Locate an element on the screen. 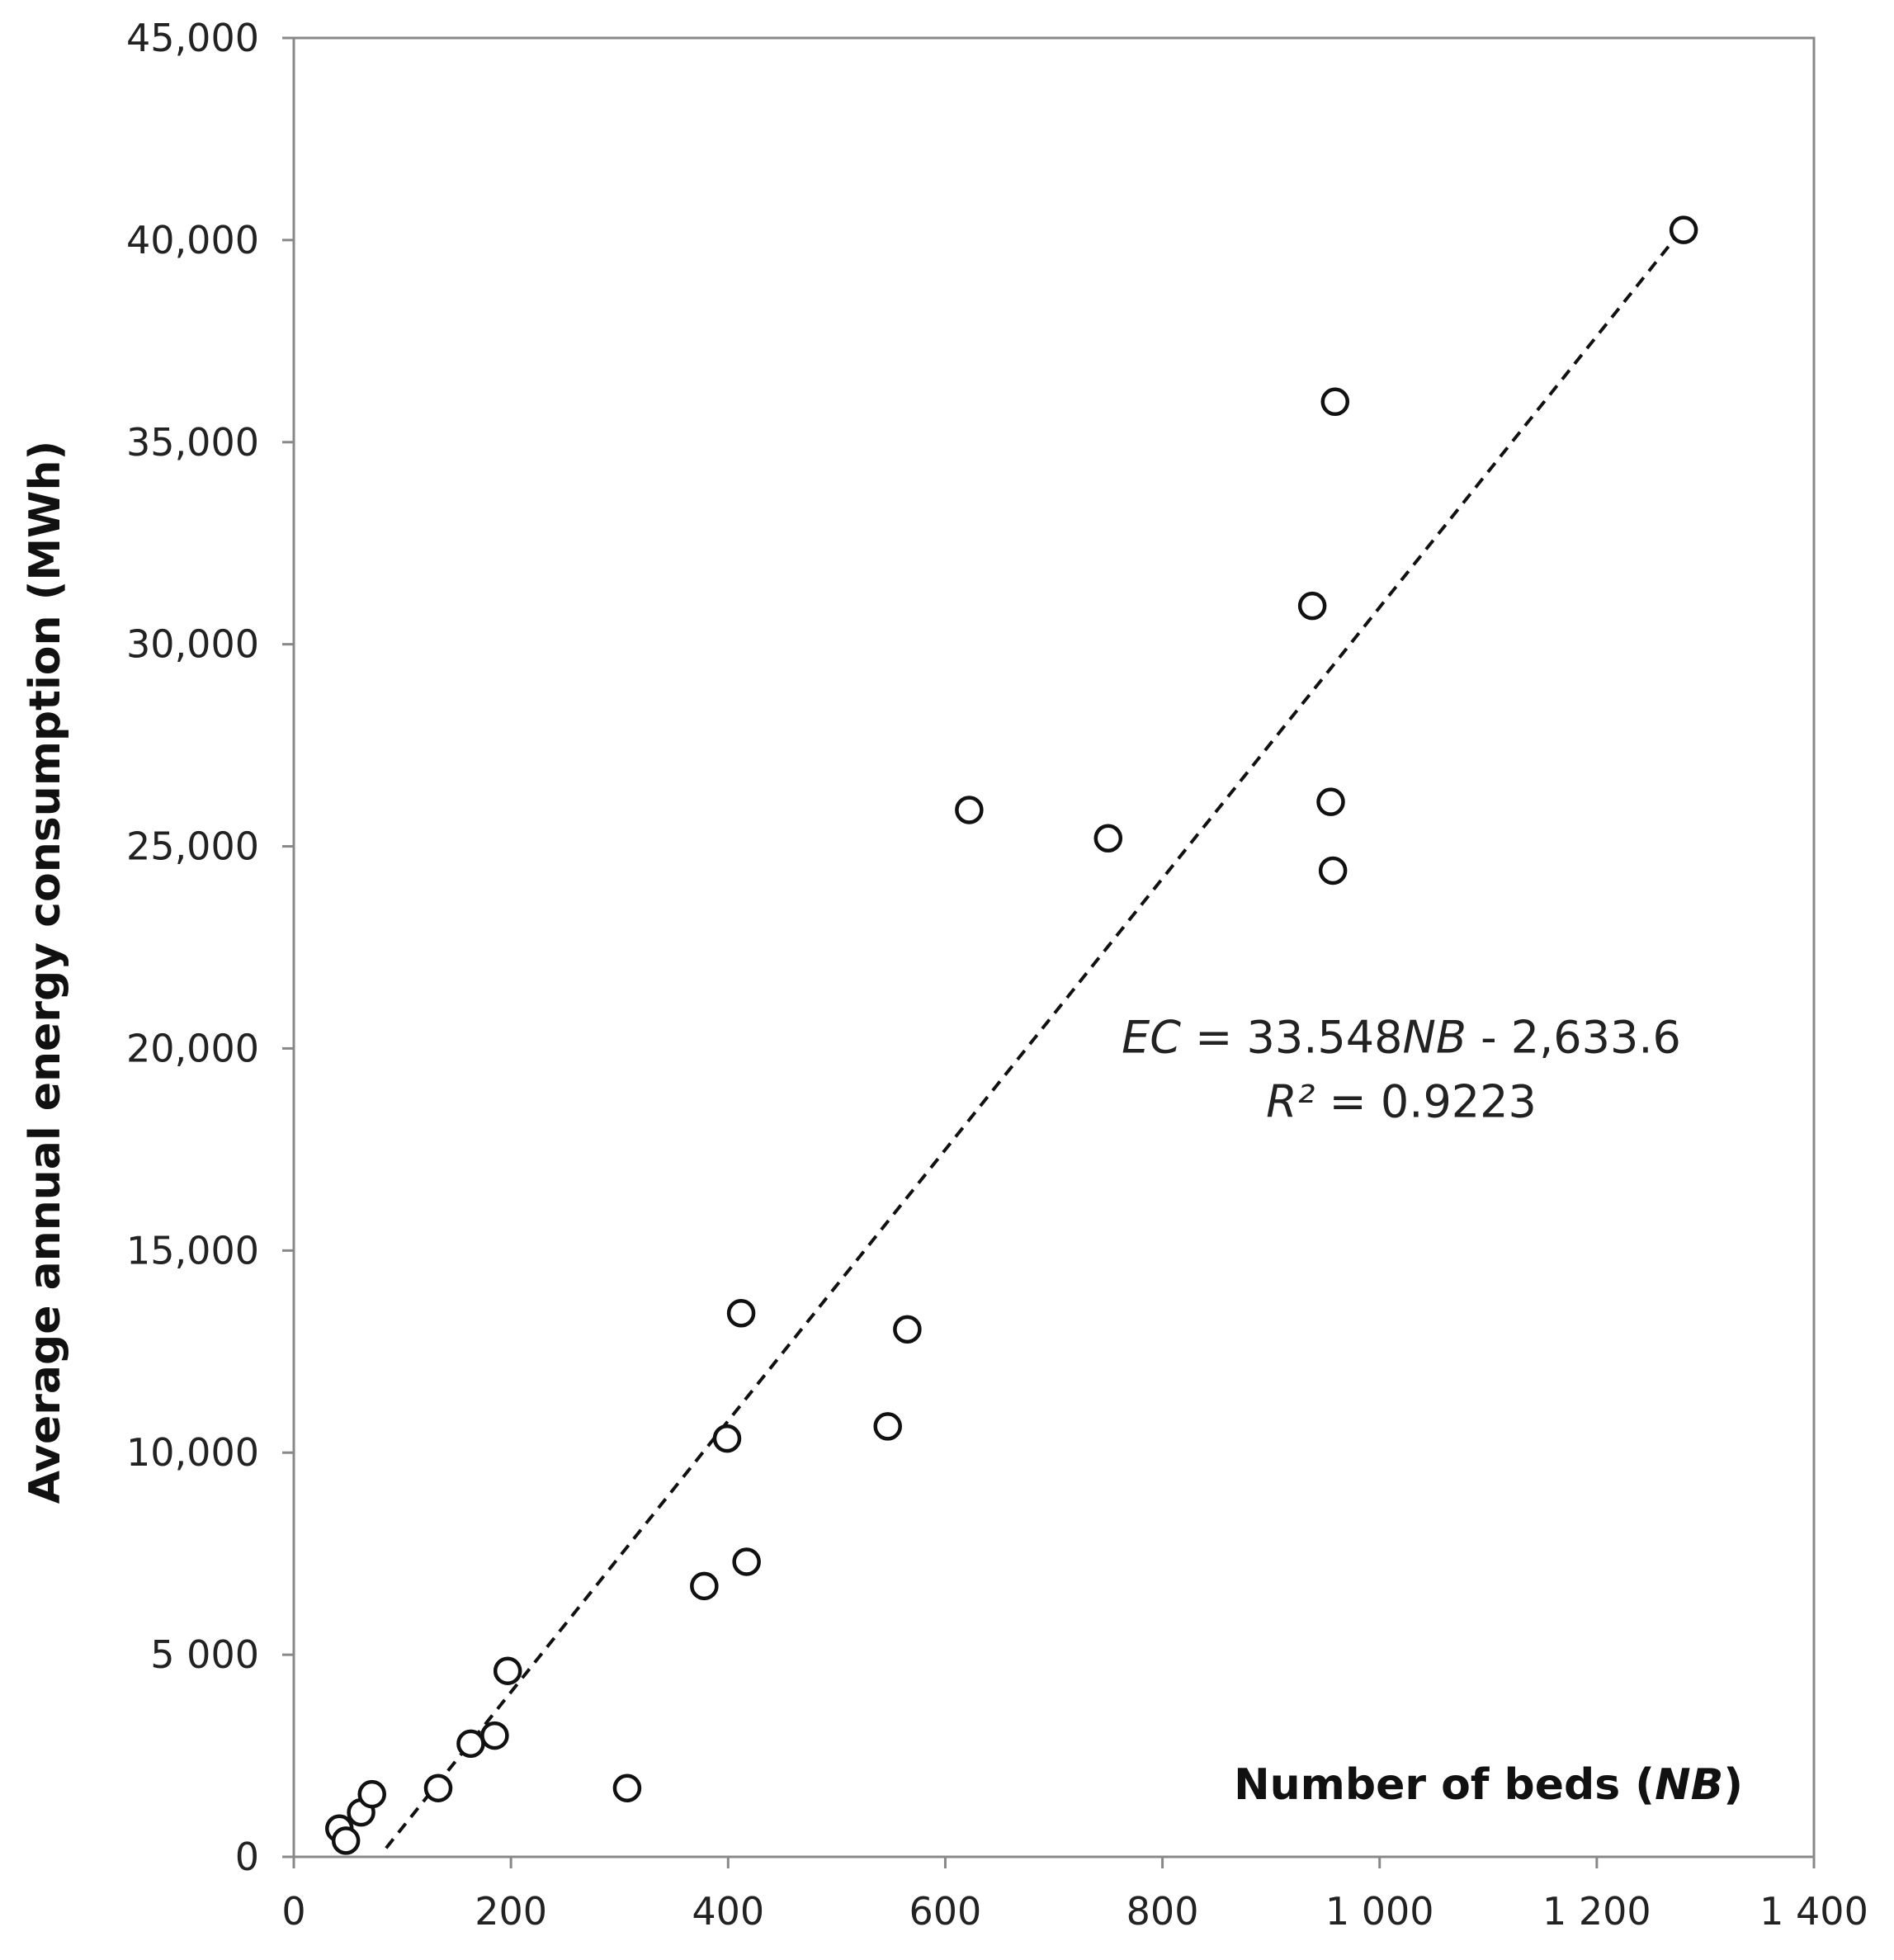 The image size is (1894, 1960). x-tick-label: 1 200 is located at coordinates (1596, 1911).